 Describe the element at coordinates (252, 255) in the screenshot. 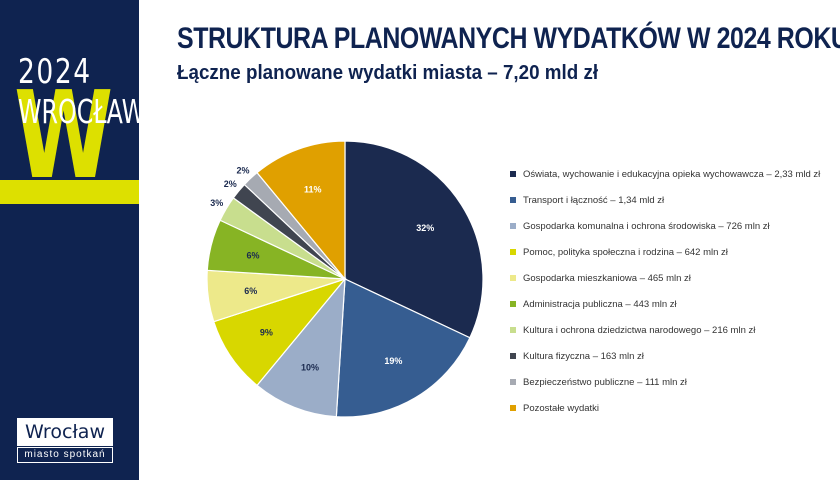

I see `slice-label-5: 6%` at that location.